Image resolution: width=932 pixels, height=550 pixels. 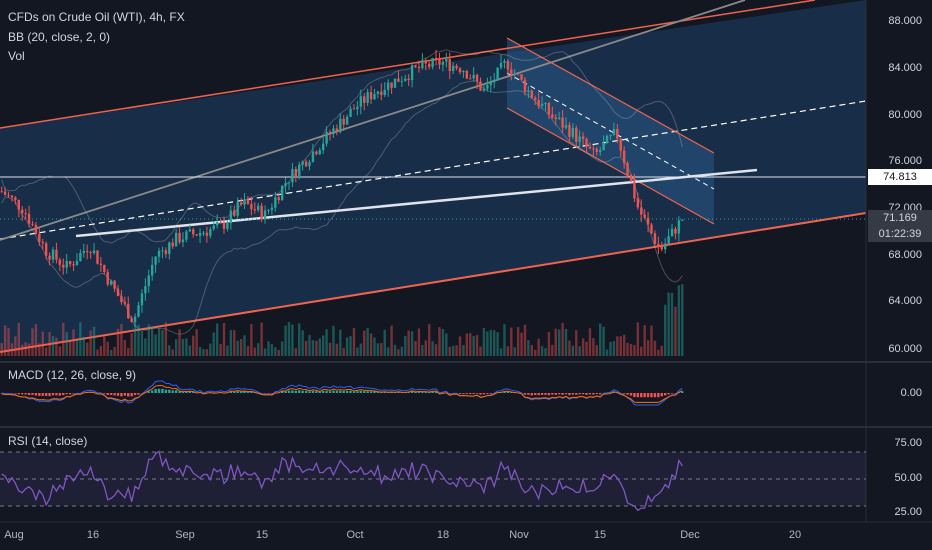 What do you see at coordinates (16, 56) in the screenshot?
I see `volume-indicator-label: Vol` at bounding box center [16, 56].